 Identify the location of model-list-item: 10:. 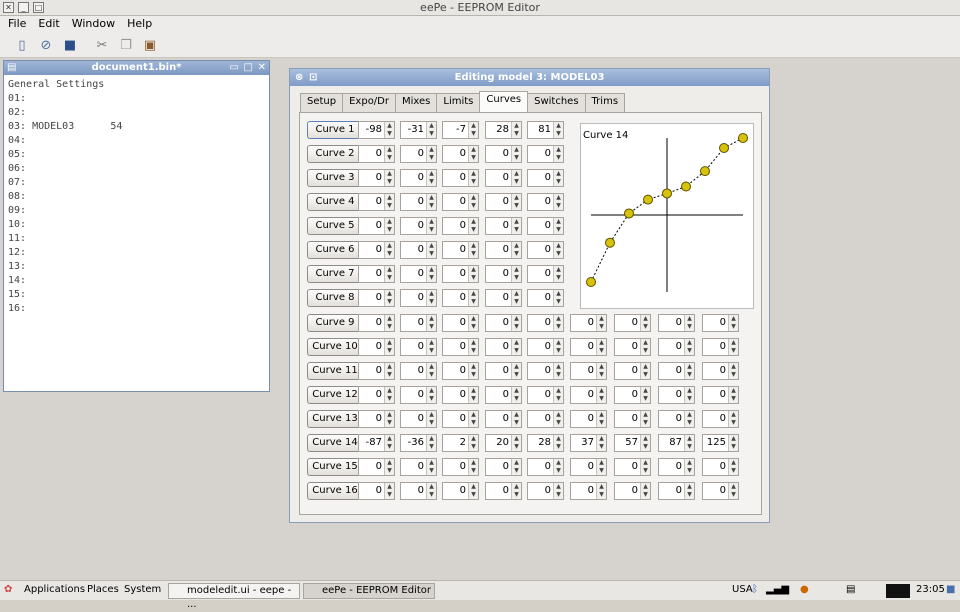
(17, 224).